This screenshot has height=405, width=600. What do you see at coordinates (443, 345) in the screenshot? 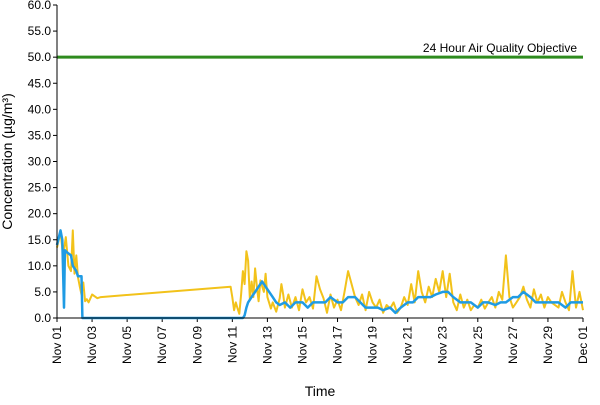
I see `x-tick-label: Nov 23` at bounding box center [443, 345].